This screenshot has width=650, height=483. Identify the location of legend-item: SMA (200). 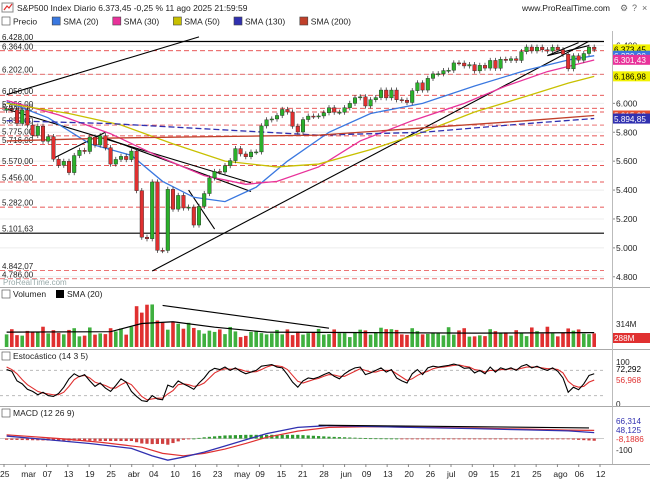
(331, 22).